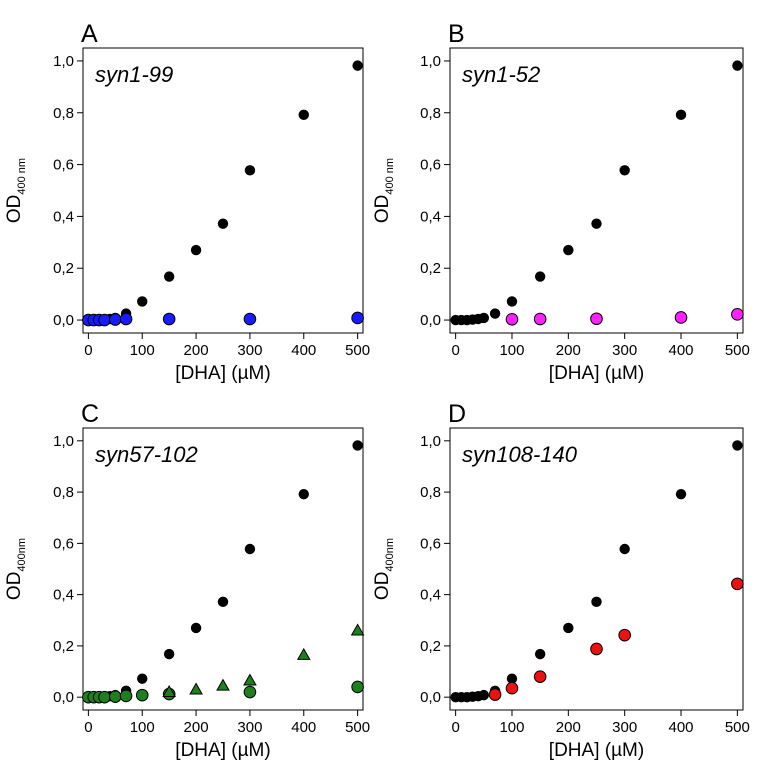 The height and width of the screenshot is (778, 764). I want to click on y-axis-label: OD400nm, so click(384, 569).